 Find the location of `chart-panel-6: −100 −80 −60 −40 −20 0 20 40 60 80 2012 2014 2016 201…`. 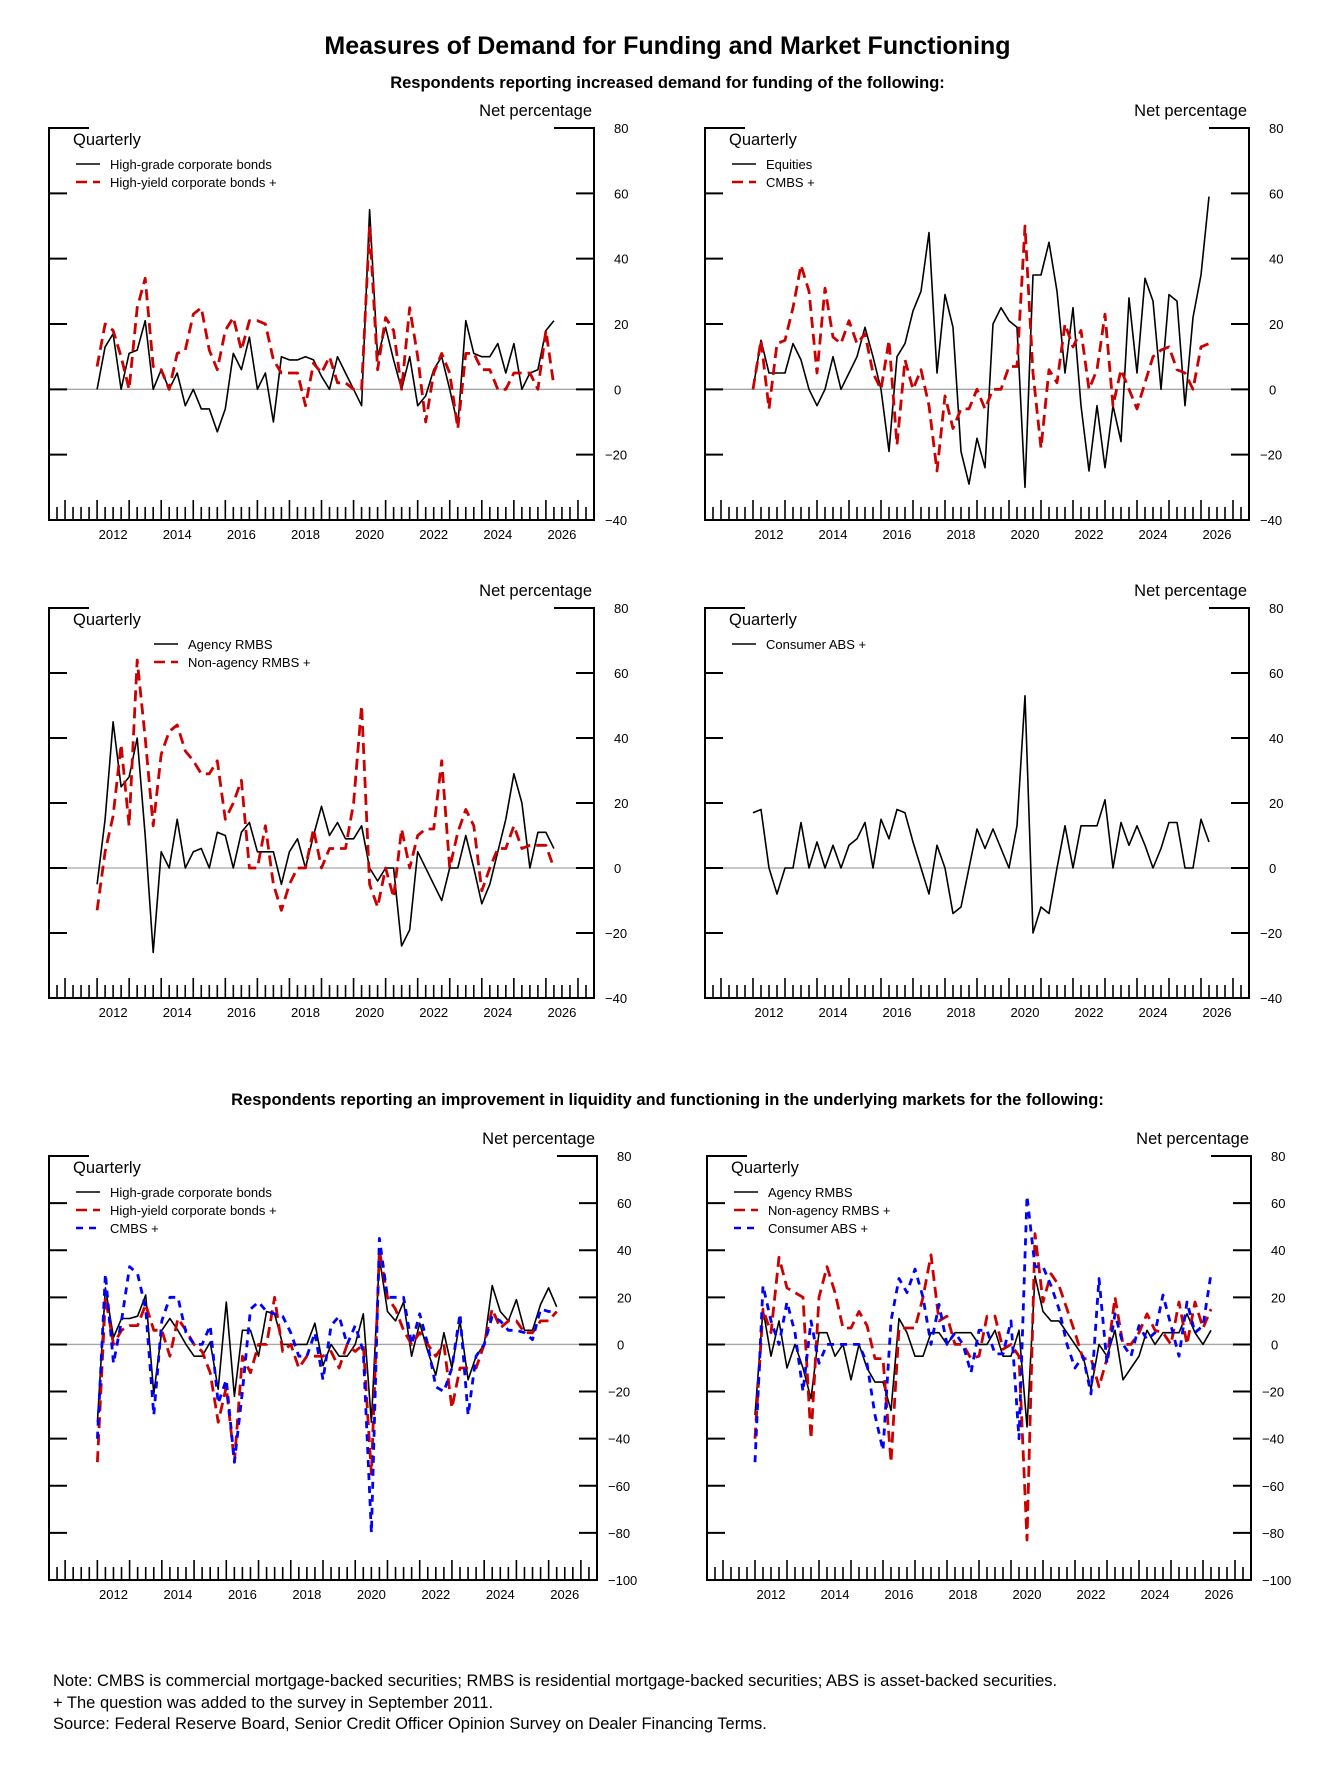

chart-panel-6: −100 −80 −60 −40 −20 0 20 40 60 80 2012 2014 2016 201… is located at coordinates (998, 1366).